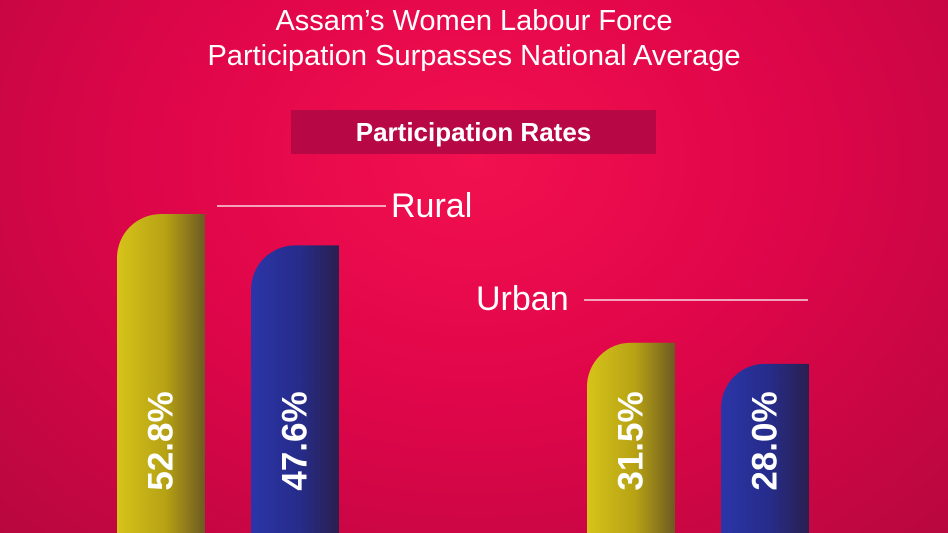  What do you see at coordinates (765, 440) in the screenshot?
I see `bar-value-label-urban-series-2: 28.0%` at bounding box center [765, 440].